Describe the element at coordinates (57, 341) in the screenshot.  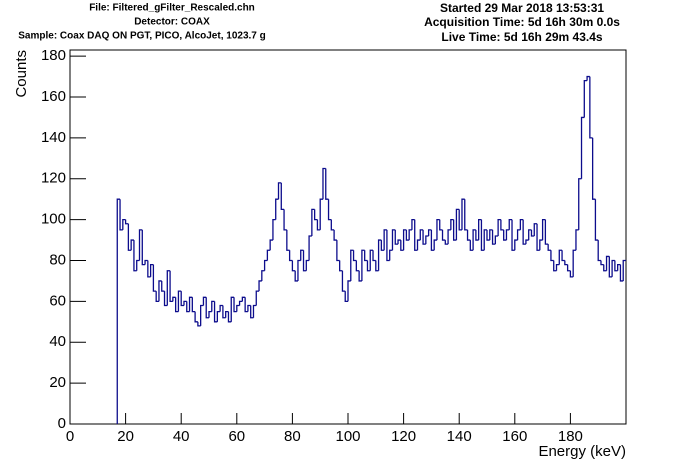
I see `y-tick-label: 40` at that location.